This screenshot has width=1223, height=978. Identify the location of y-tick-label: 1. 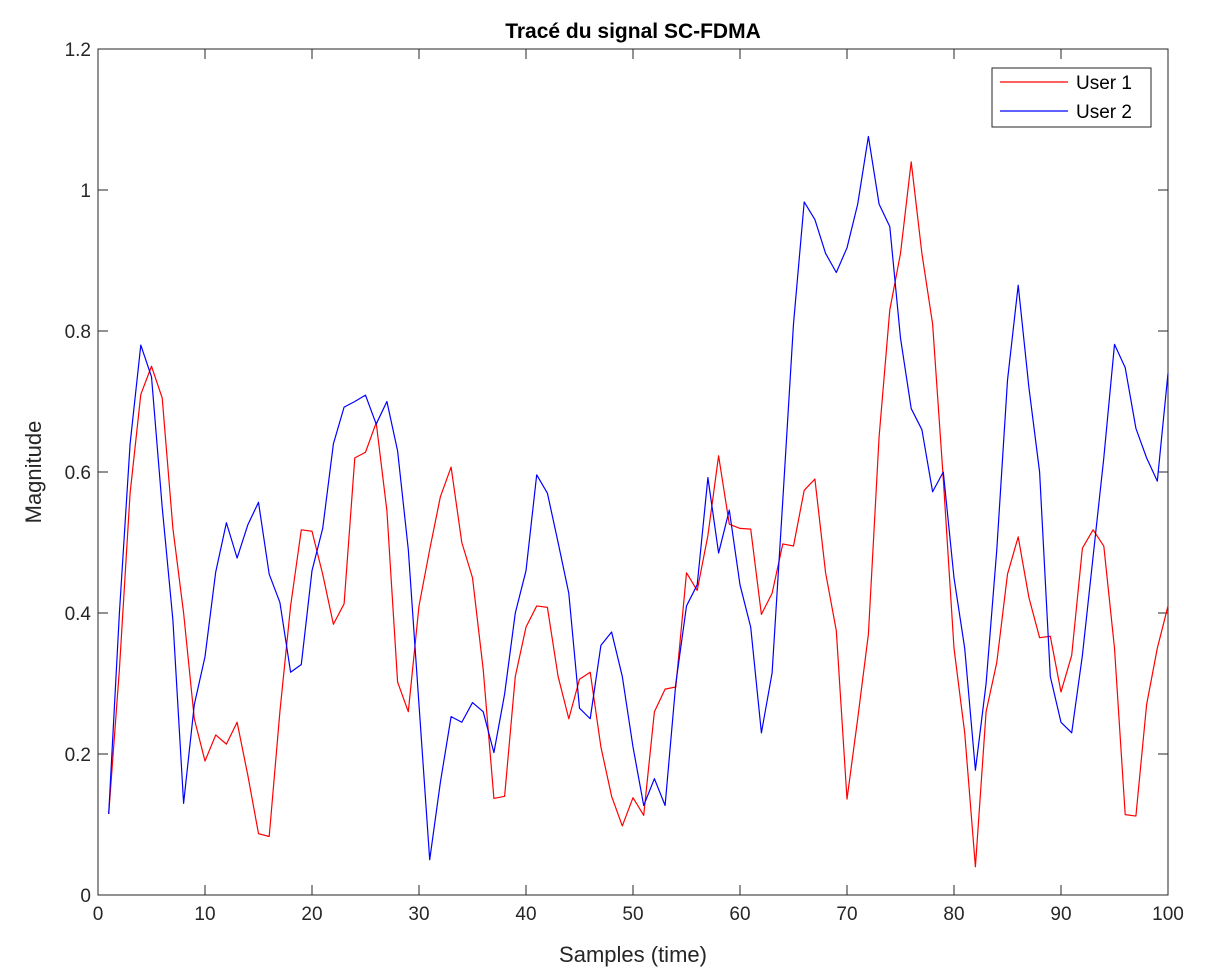
(85, 191).